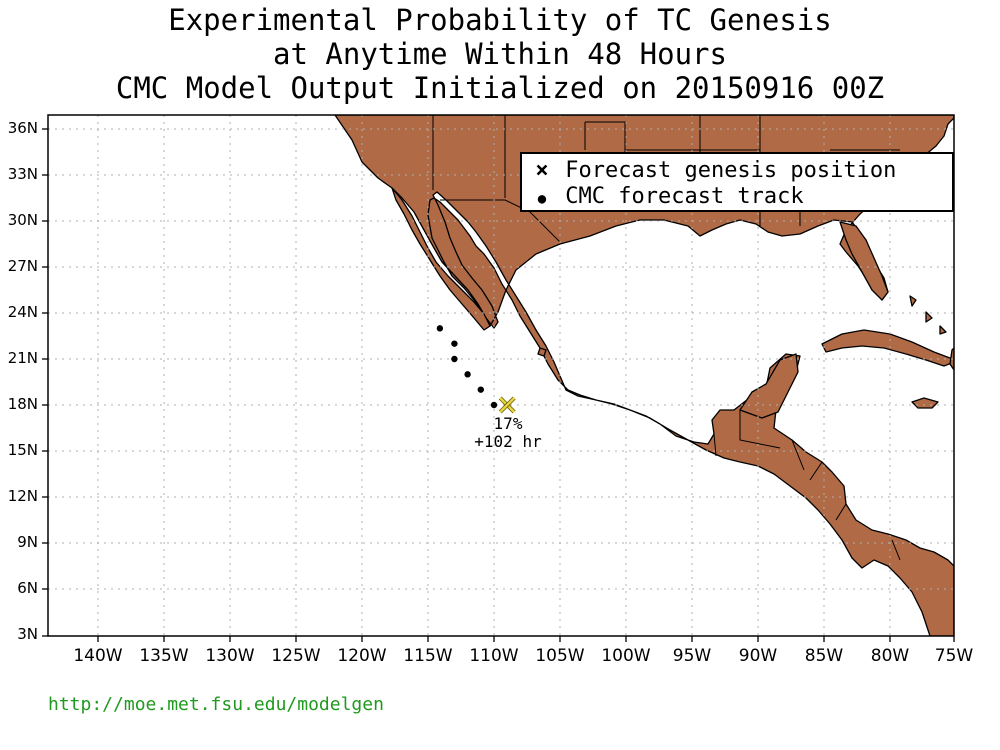 The height and width of the screenshot is (750, 1000). Describe the element at coordinates (500, 54) in the screenshot. I see `title-line-2: at Anytime Within 48 Hours` at that location.